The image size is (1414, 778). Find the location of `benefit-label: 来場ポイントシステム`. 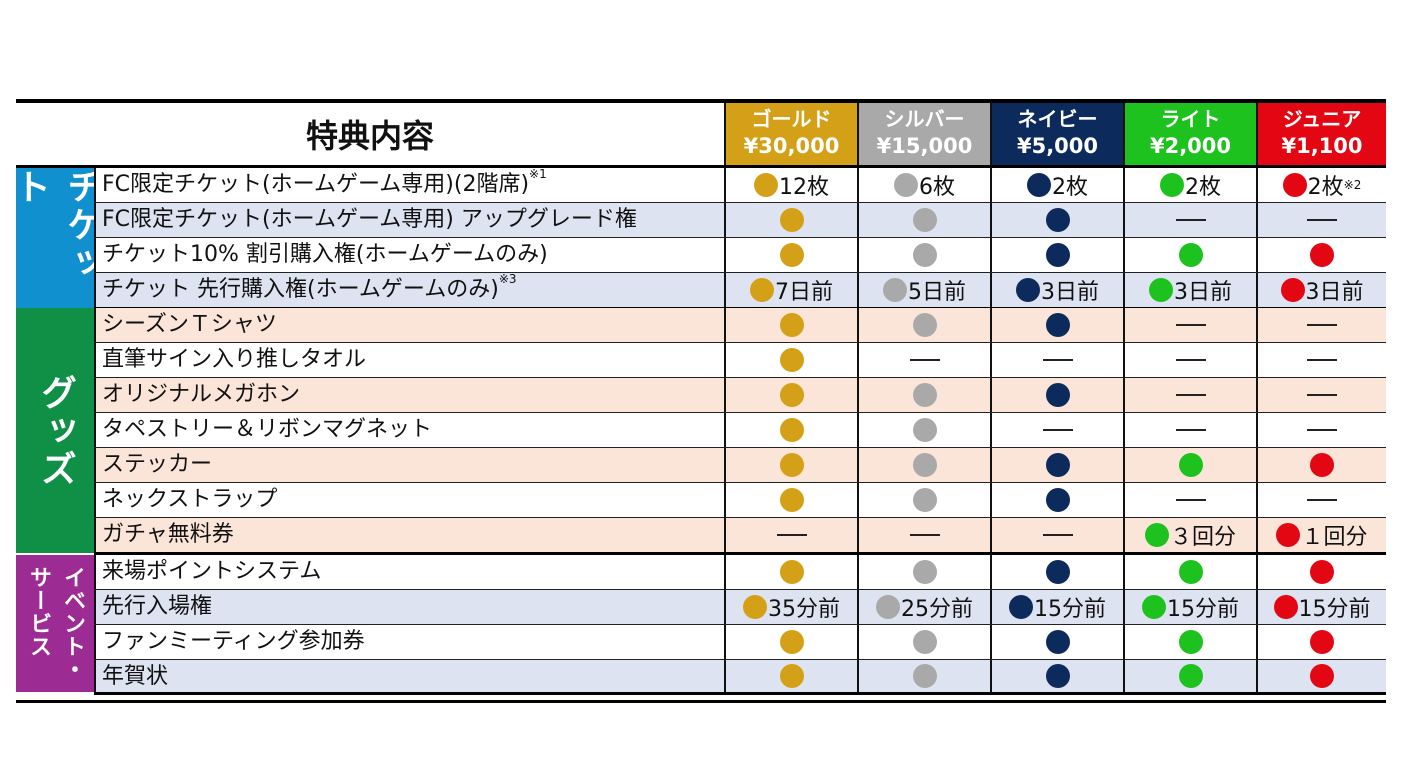

benefit-label: 来場ポイントシステム is located at coordinates (409, 572).